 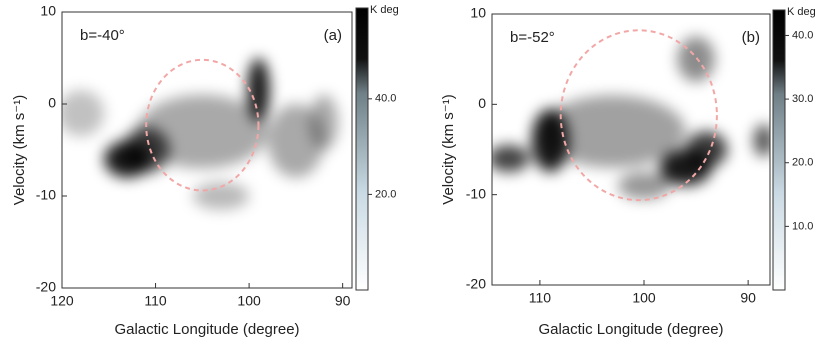 I want to click on panel-annotation: b=-52°, so click(x=532, y=37).